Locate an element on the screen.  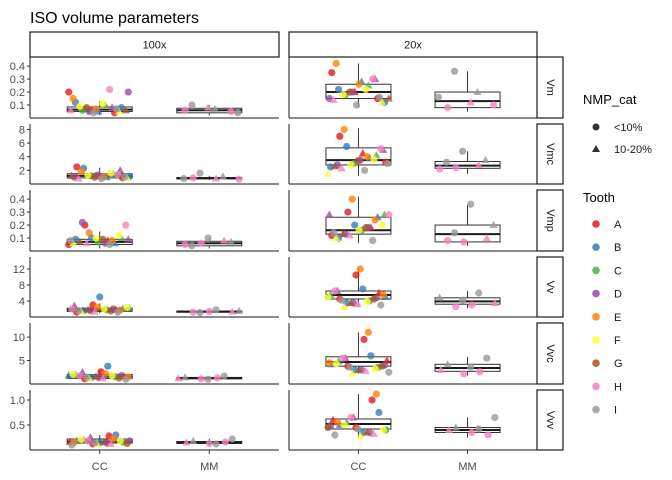
y-tick-label-Vm-0: 0.1 is located at coordinates (17, 106).